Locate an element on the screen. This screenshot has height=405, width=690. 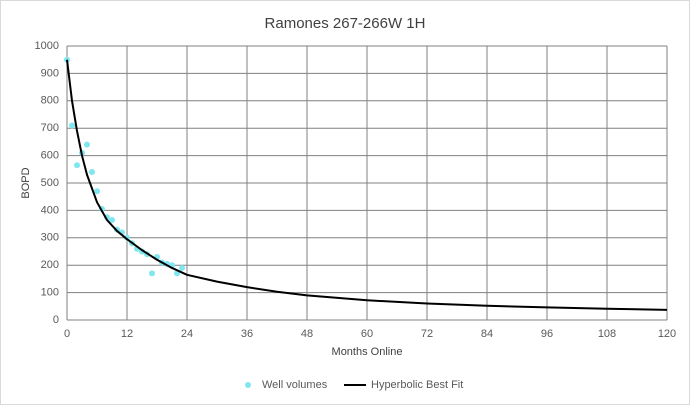
y-tick-label: 500 is located at coordinates (50, 183).